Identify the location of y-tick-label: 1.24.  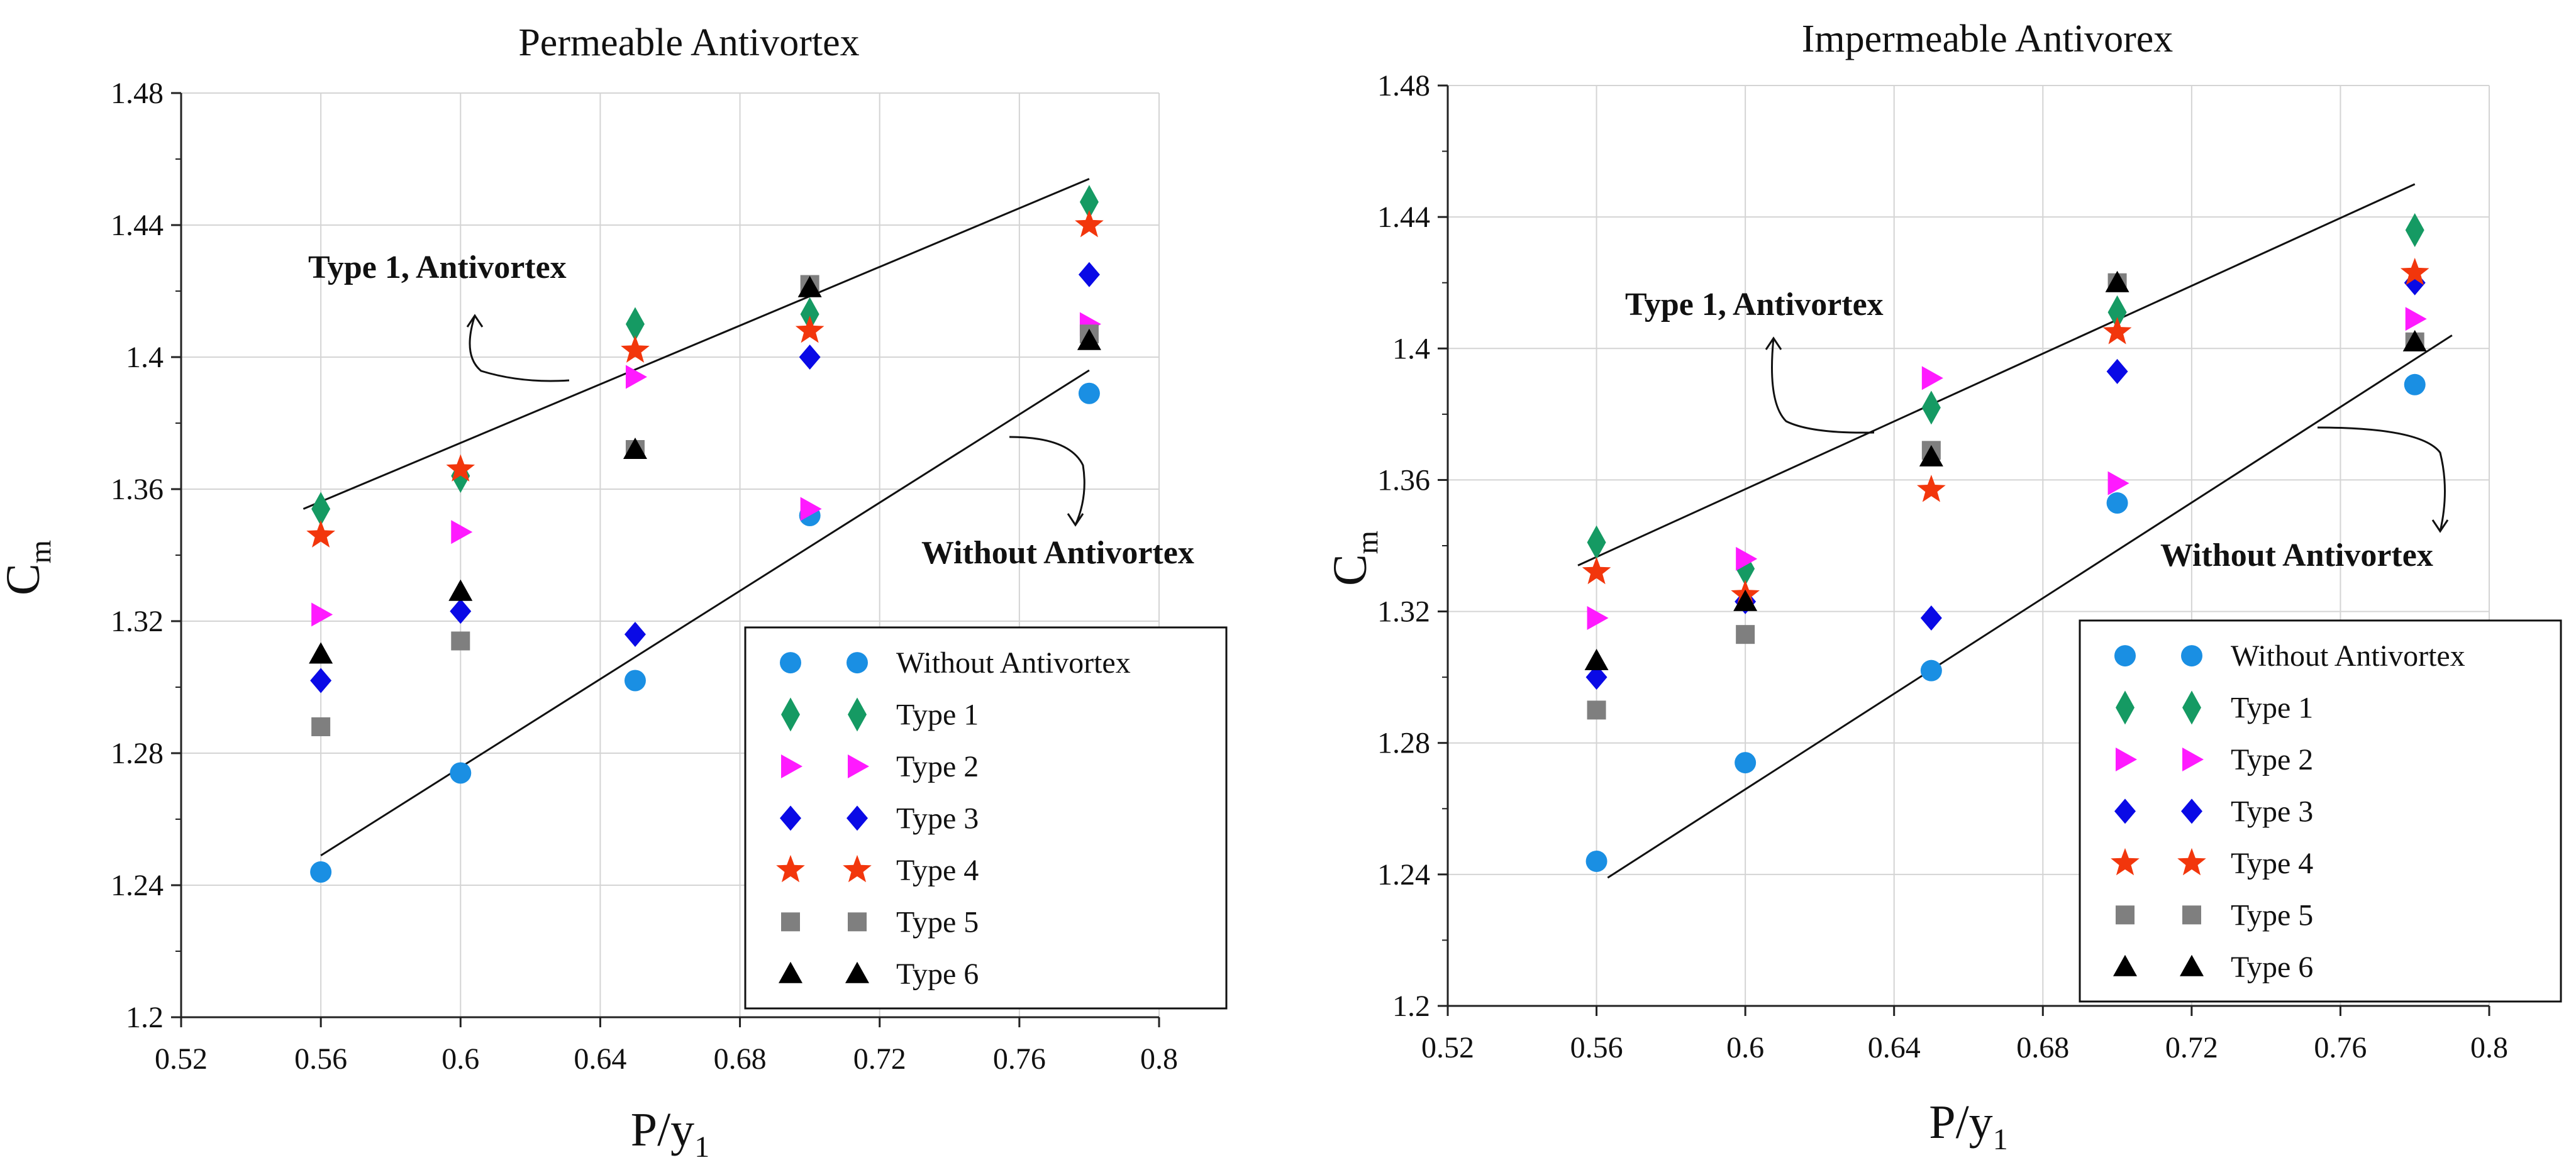
(137, 885).